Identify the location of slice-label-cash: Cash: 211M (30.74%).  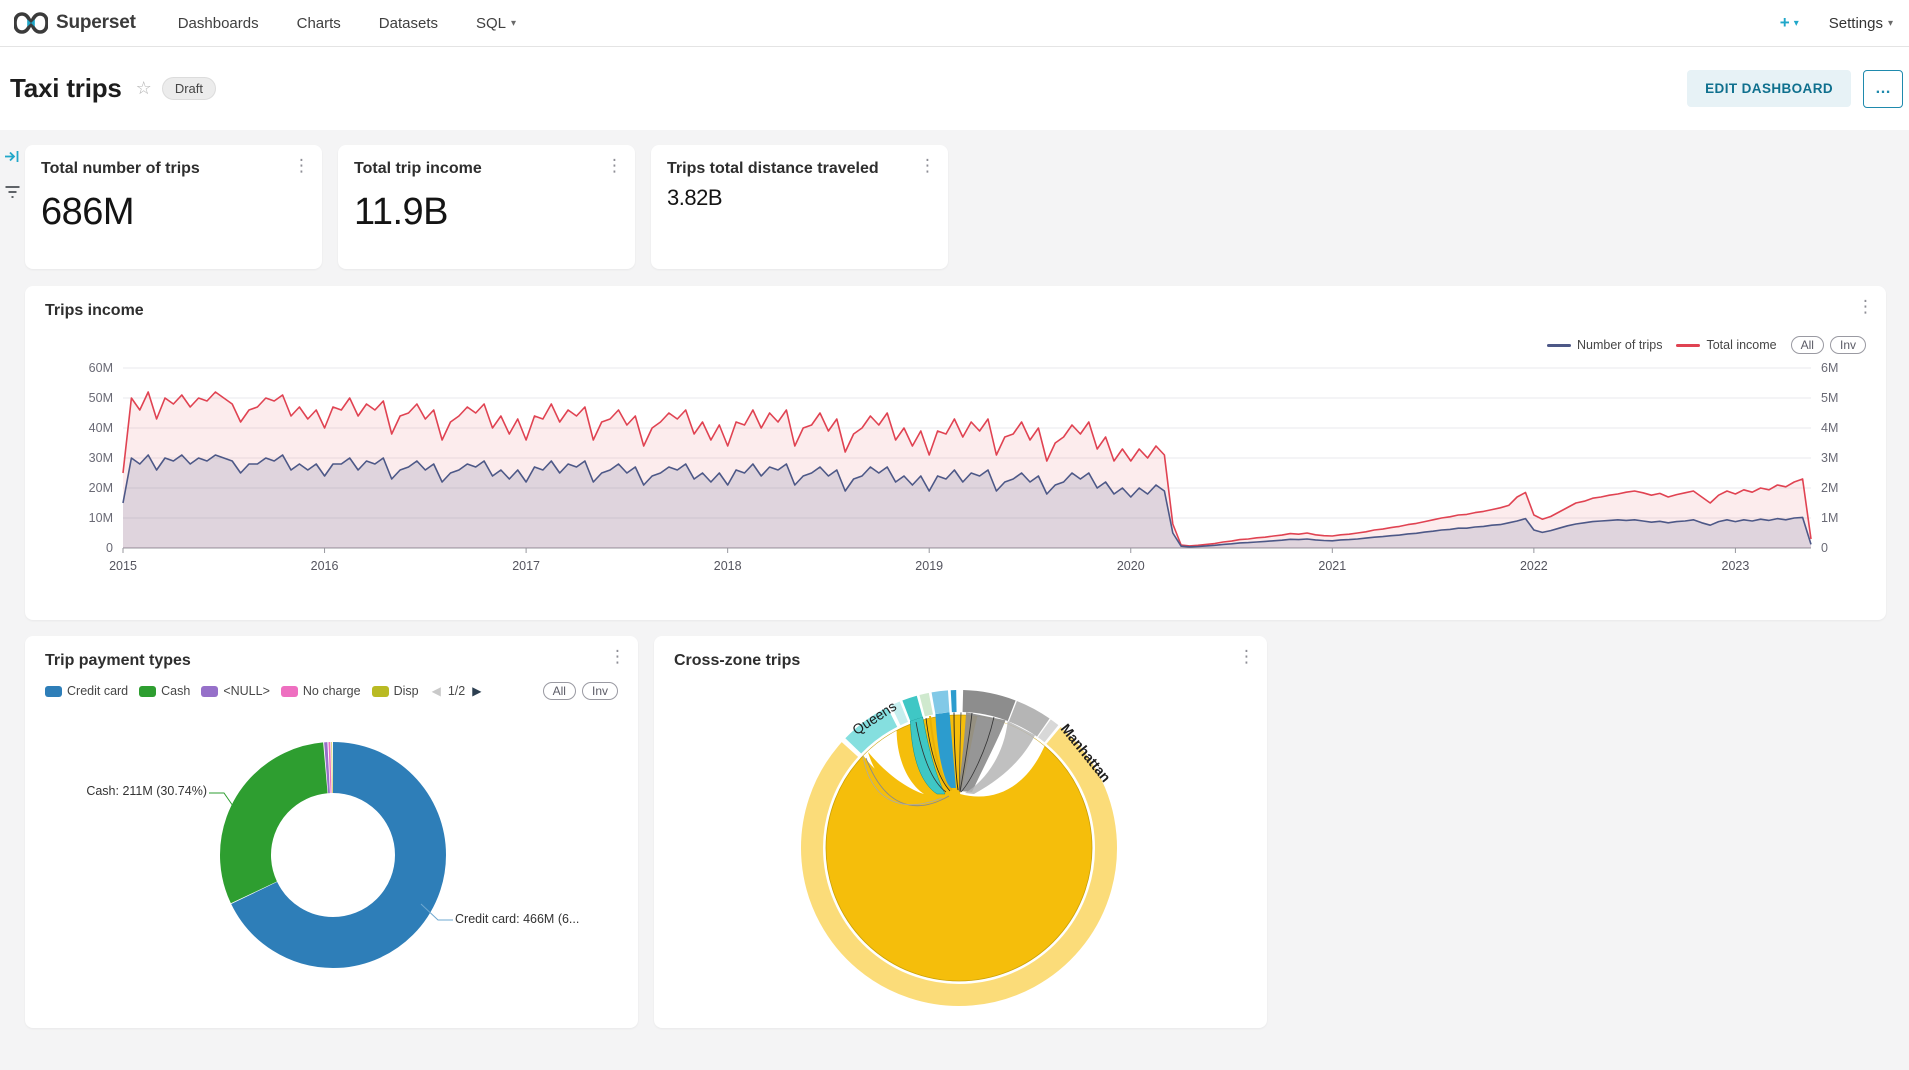
(146, 791).